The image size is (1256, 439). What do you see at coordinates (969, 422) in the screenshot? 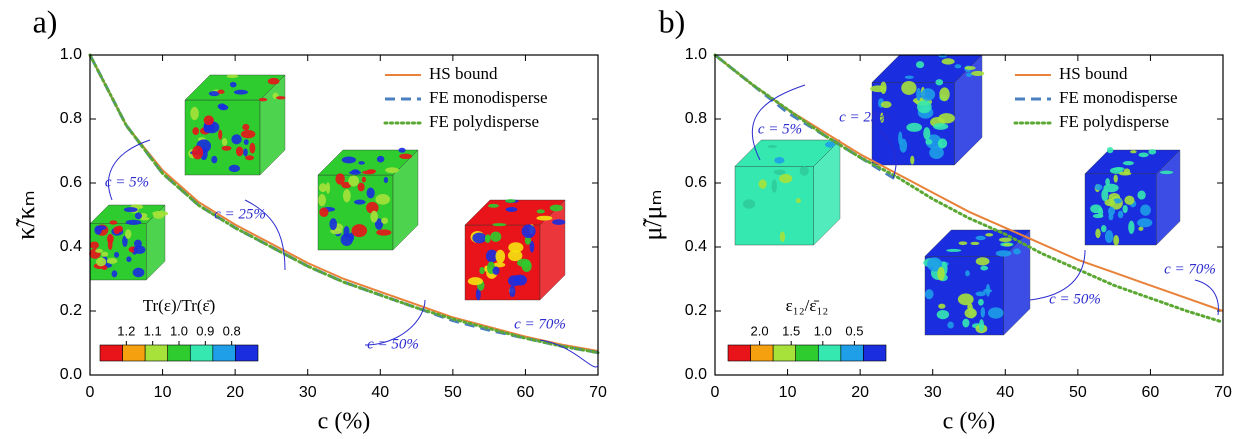
I see `x-axis-label: c (%)` at bounding box center [969, 422].